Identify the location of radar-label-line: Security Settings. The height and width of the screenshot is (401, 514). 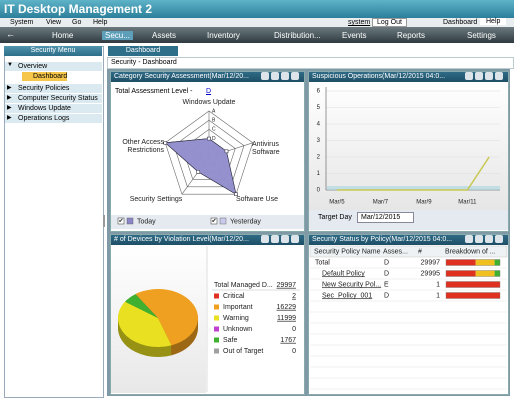
(156, 199).